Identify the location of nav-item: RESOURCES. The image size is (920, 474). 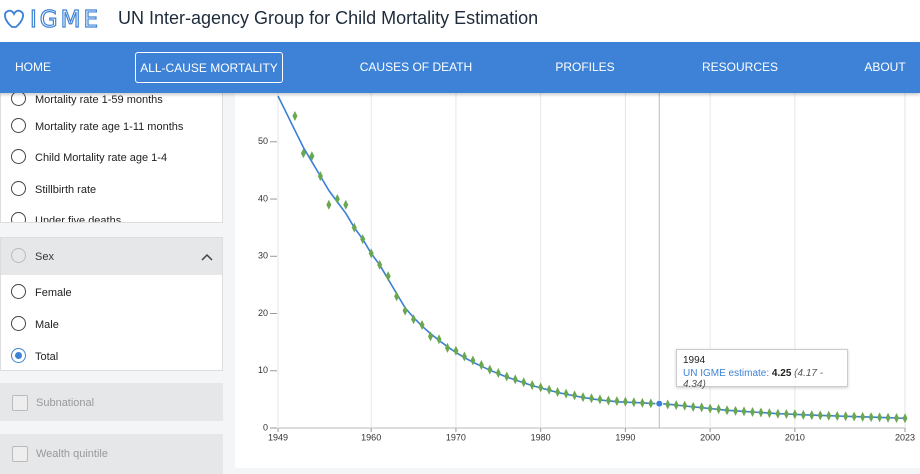
(739, 67).